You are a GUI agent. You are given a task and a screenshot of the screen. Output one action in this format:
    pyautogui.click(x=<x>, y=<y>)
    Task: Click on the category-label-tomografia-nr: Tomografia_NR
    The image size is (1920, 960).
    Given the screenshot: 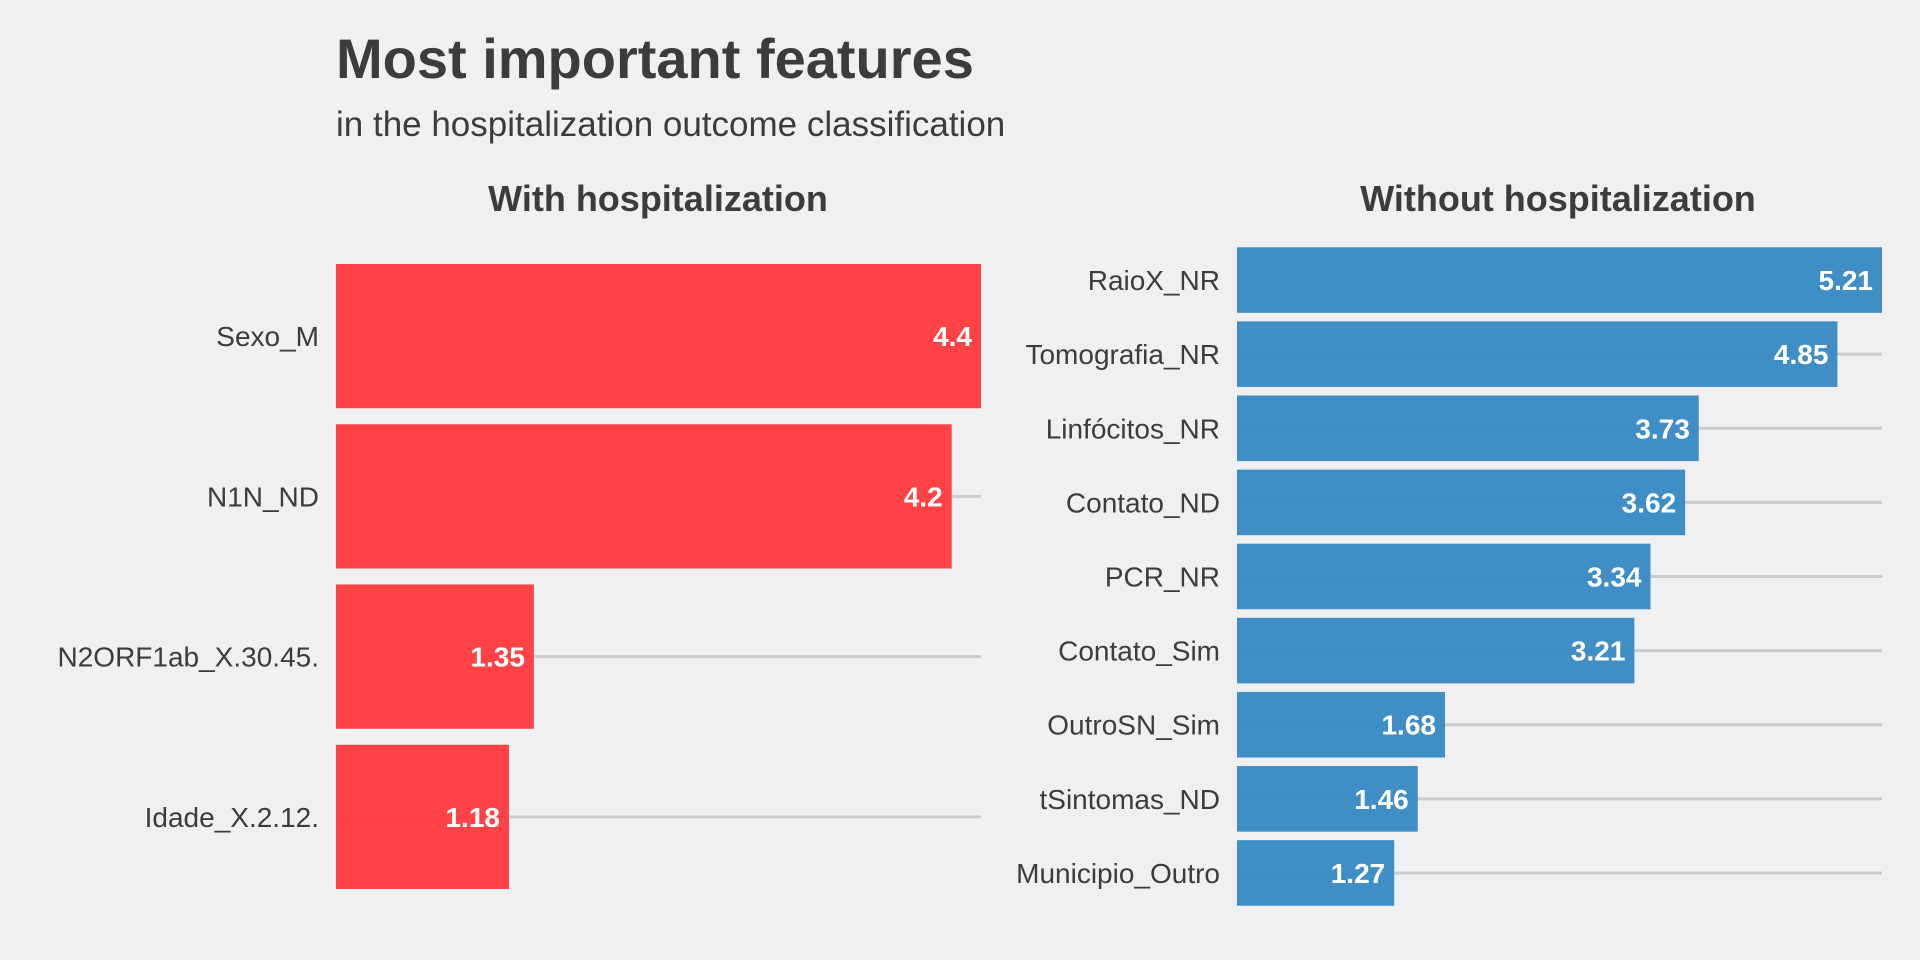 What is the action you would take?
    pyautogui.click(x=1122, y=354)
    